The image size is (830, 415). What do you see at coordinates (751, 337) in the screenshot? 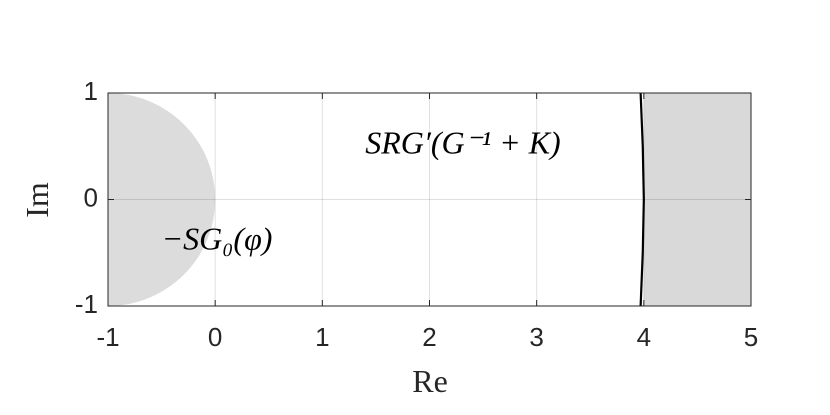
I see `x-tick-label: 5` at bounding box center [751, 337].